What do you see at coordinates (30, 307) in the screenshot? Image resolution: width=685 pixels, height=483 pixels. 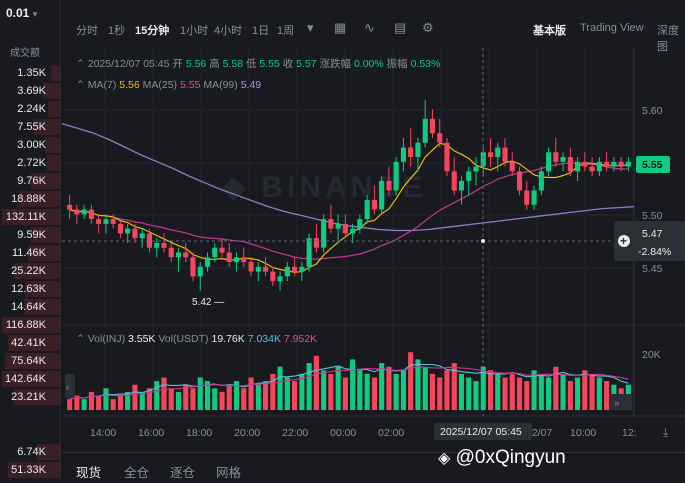 I see `turnover-row: 14.64K` at bounding box center [30, 307].